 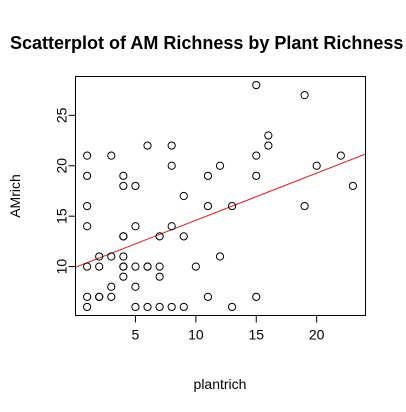 I want to click on x-tick-label: 20, so click(x=317, y=335).